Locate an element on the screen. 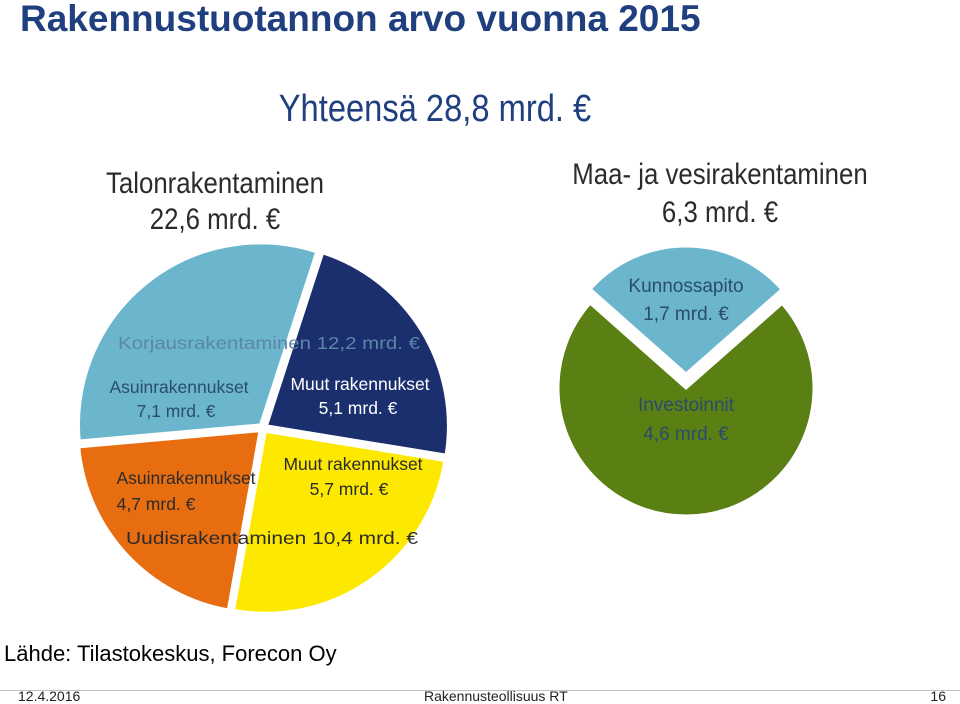  korjausrakentaminen-label: Korjausrakentaminen 12,2 mrd. € is located at coordinates (269, 343).